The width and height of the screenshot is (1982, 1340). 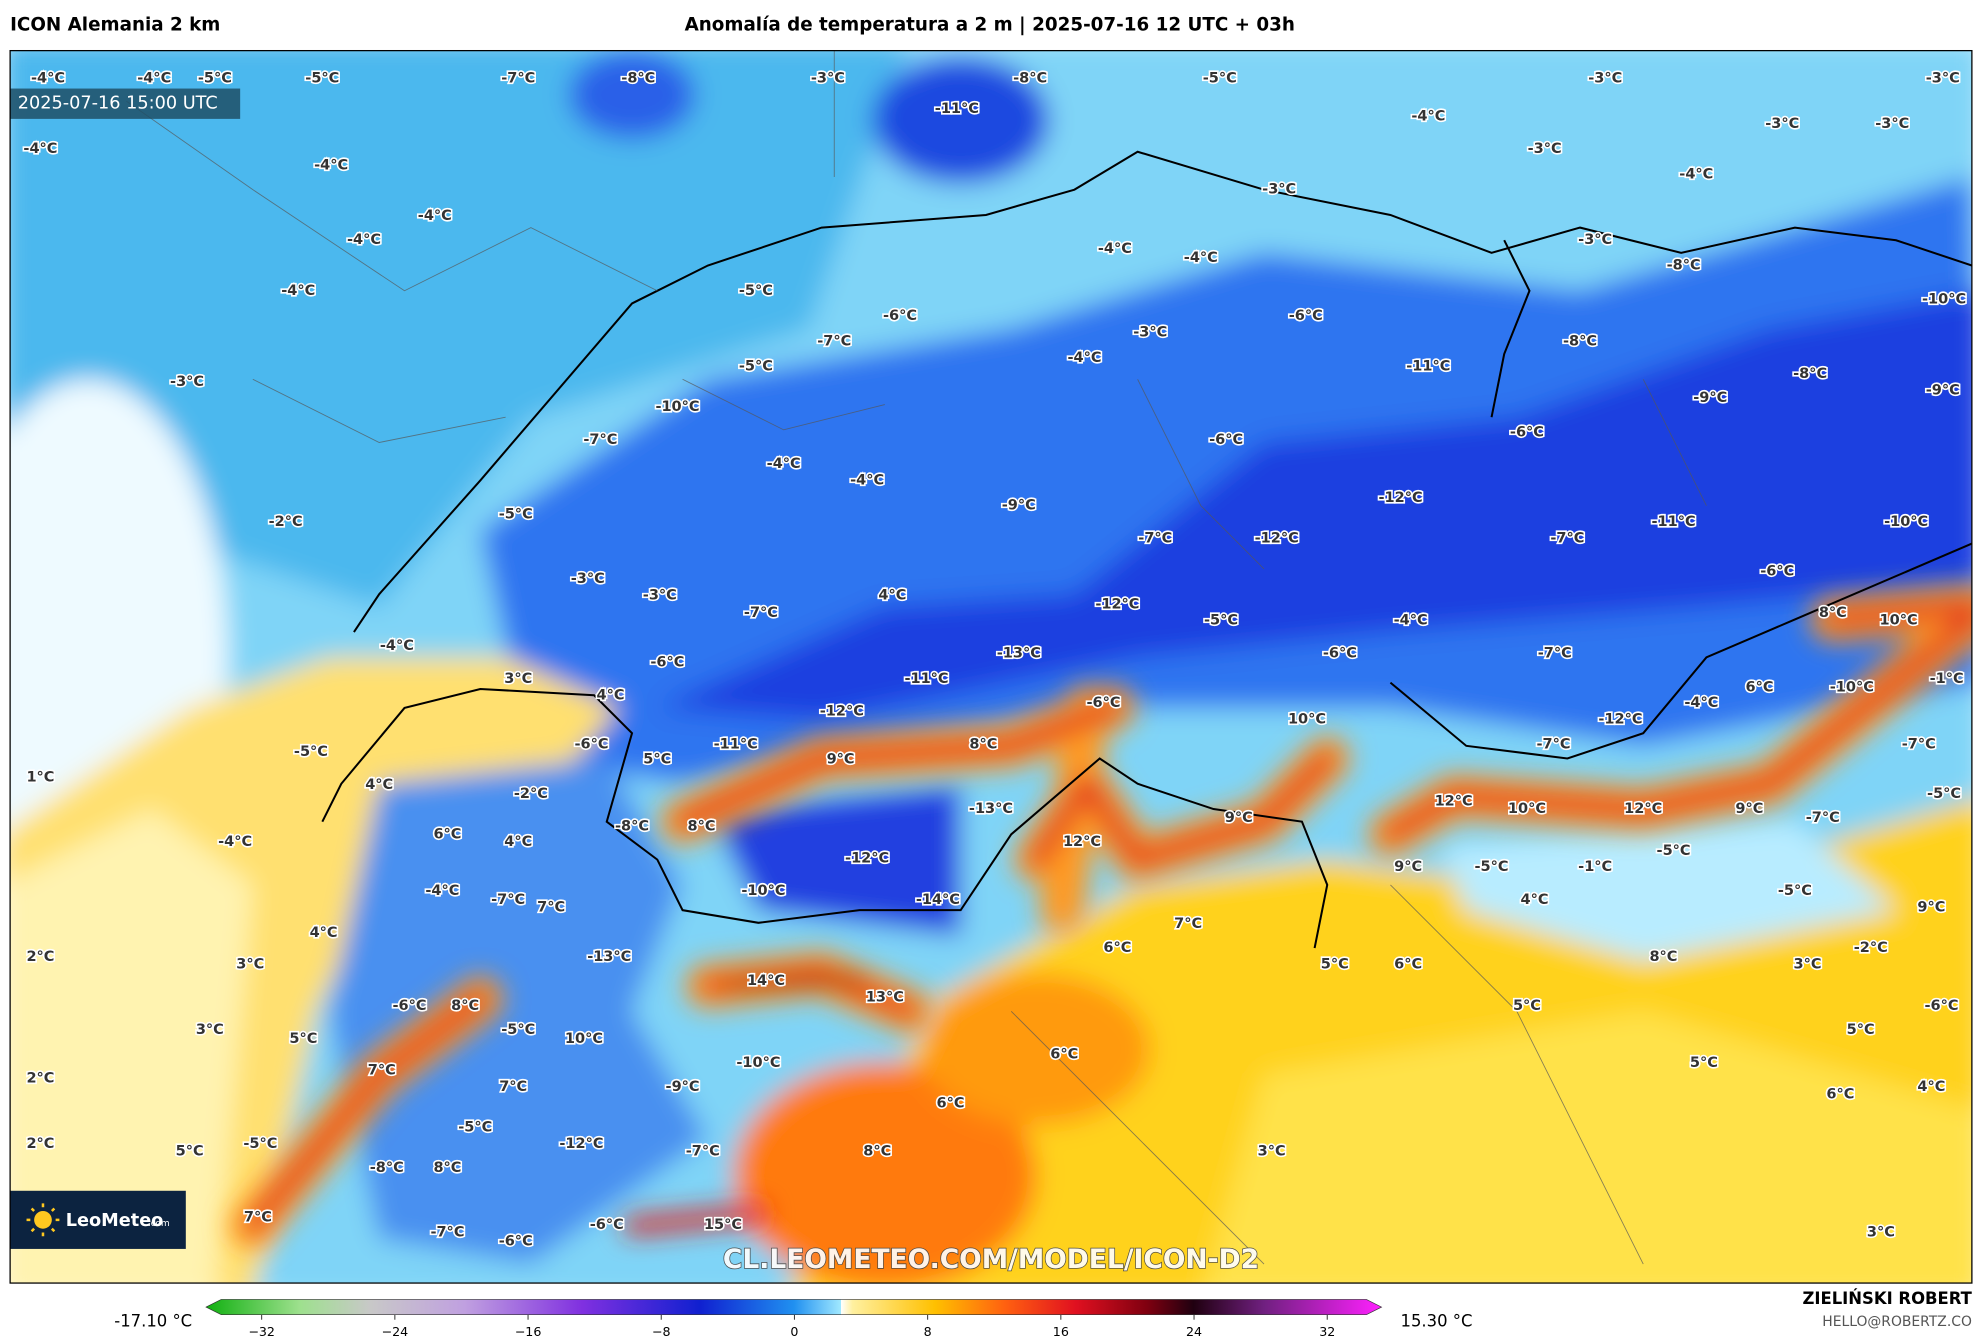 I want to click on temperature-label: -2°C, so click(x=286, y=522).